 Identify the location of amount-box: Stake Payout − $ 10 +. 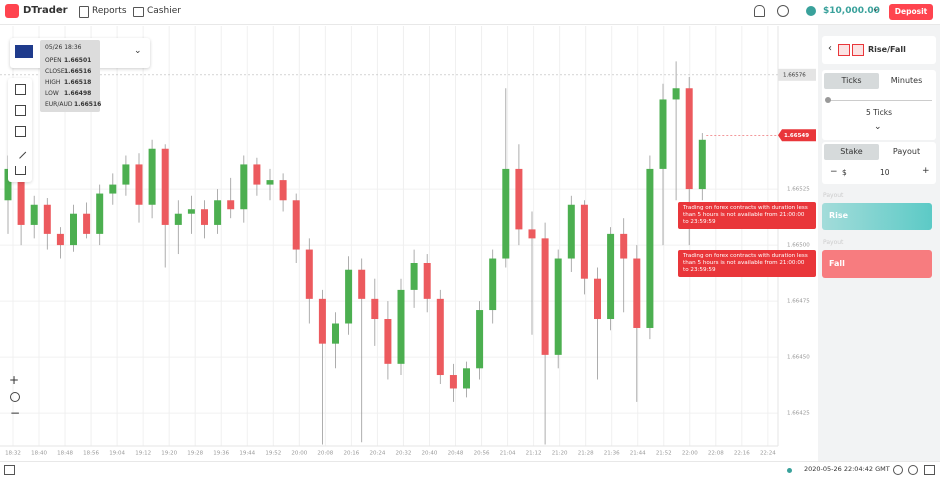
(879, 163).